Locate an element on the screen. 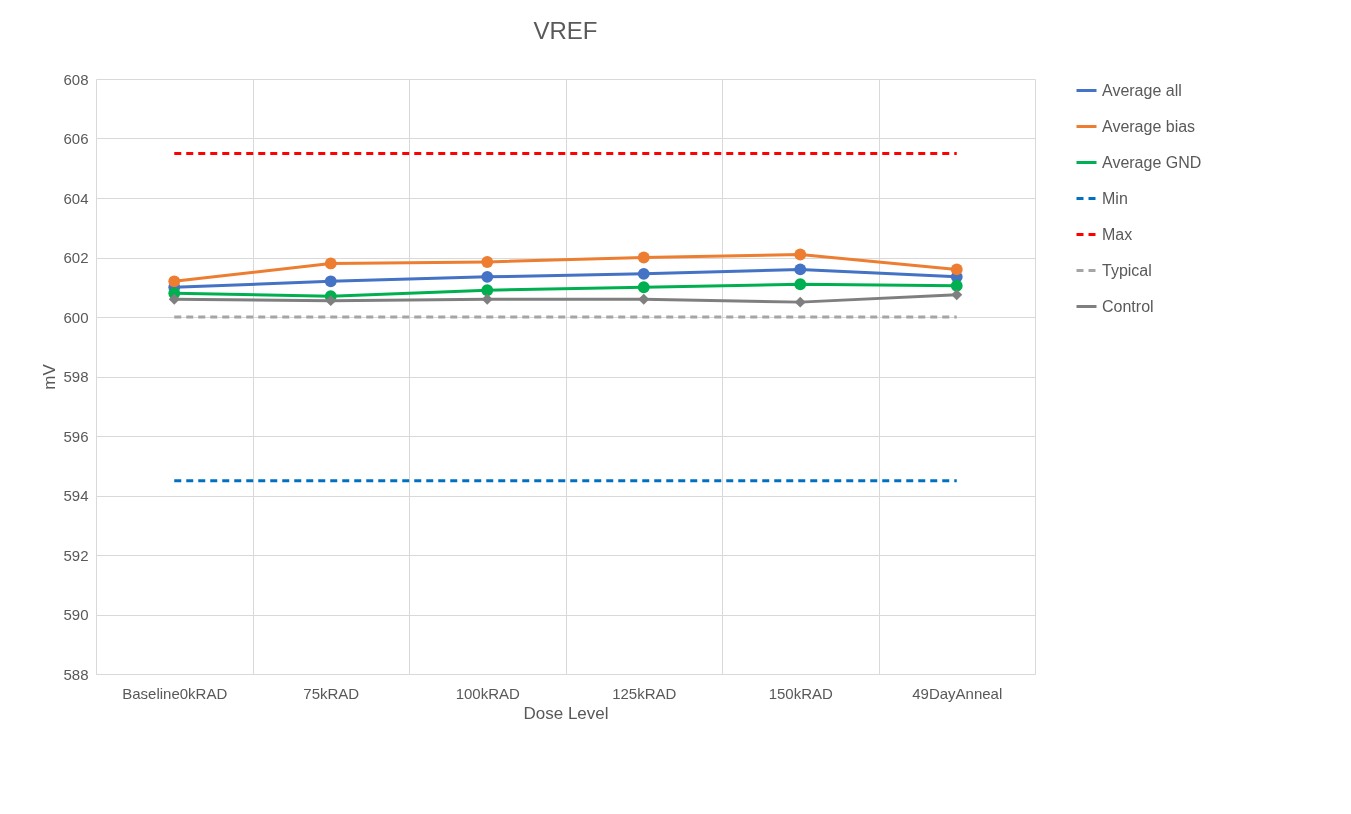 The image size is (1351, 814). y-tick-label: 588 is located at coordinates (76, 674).